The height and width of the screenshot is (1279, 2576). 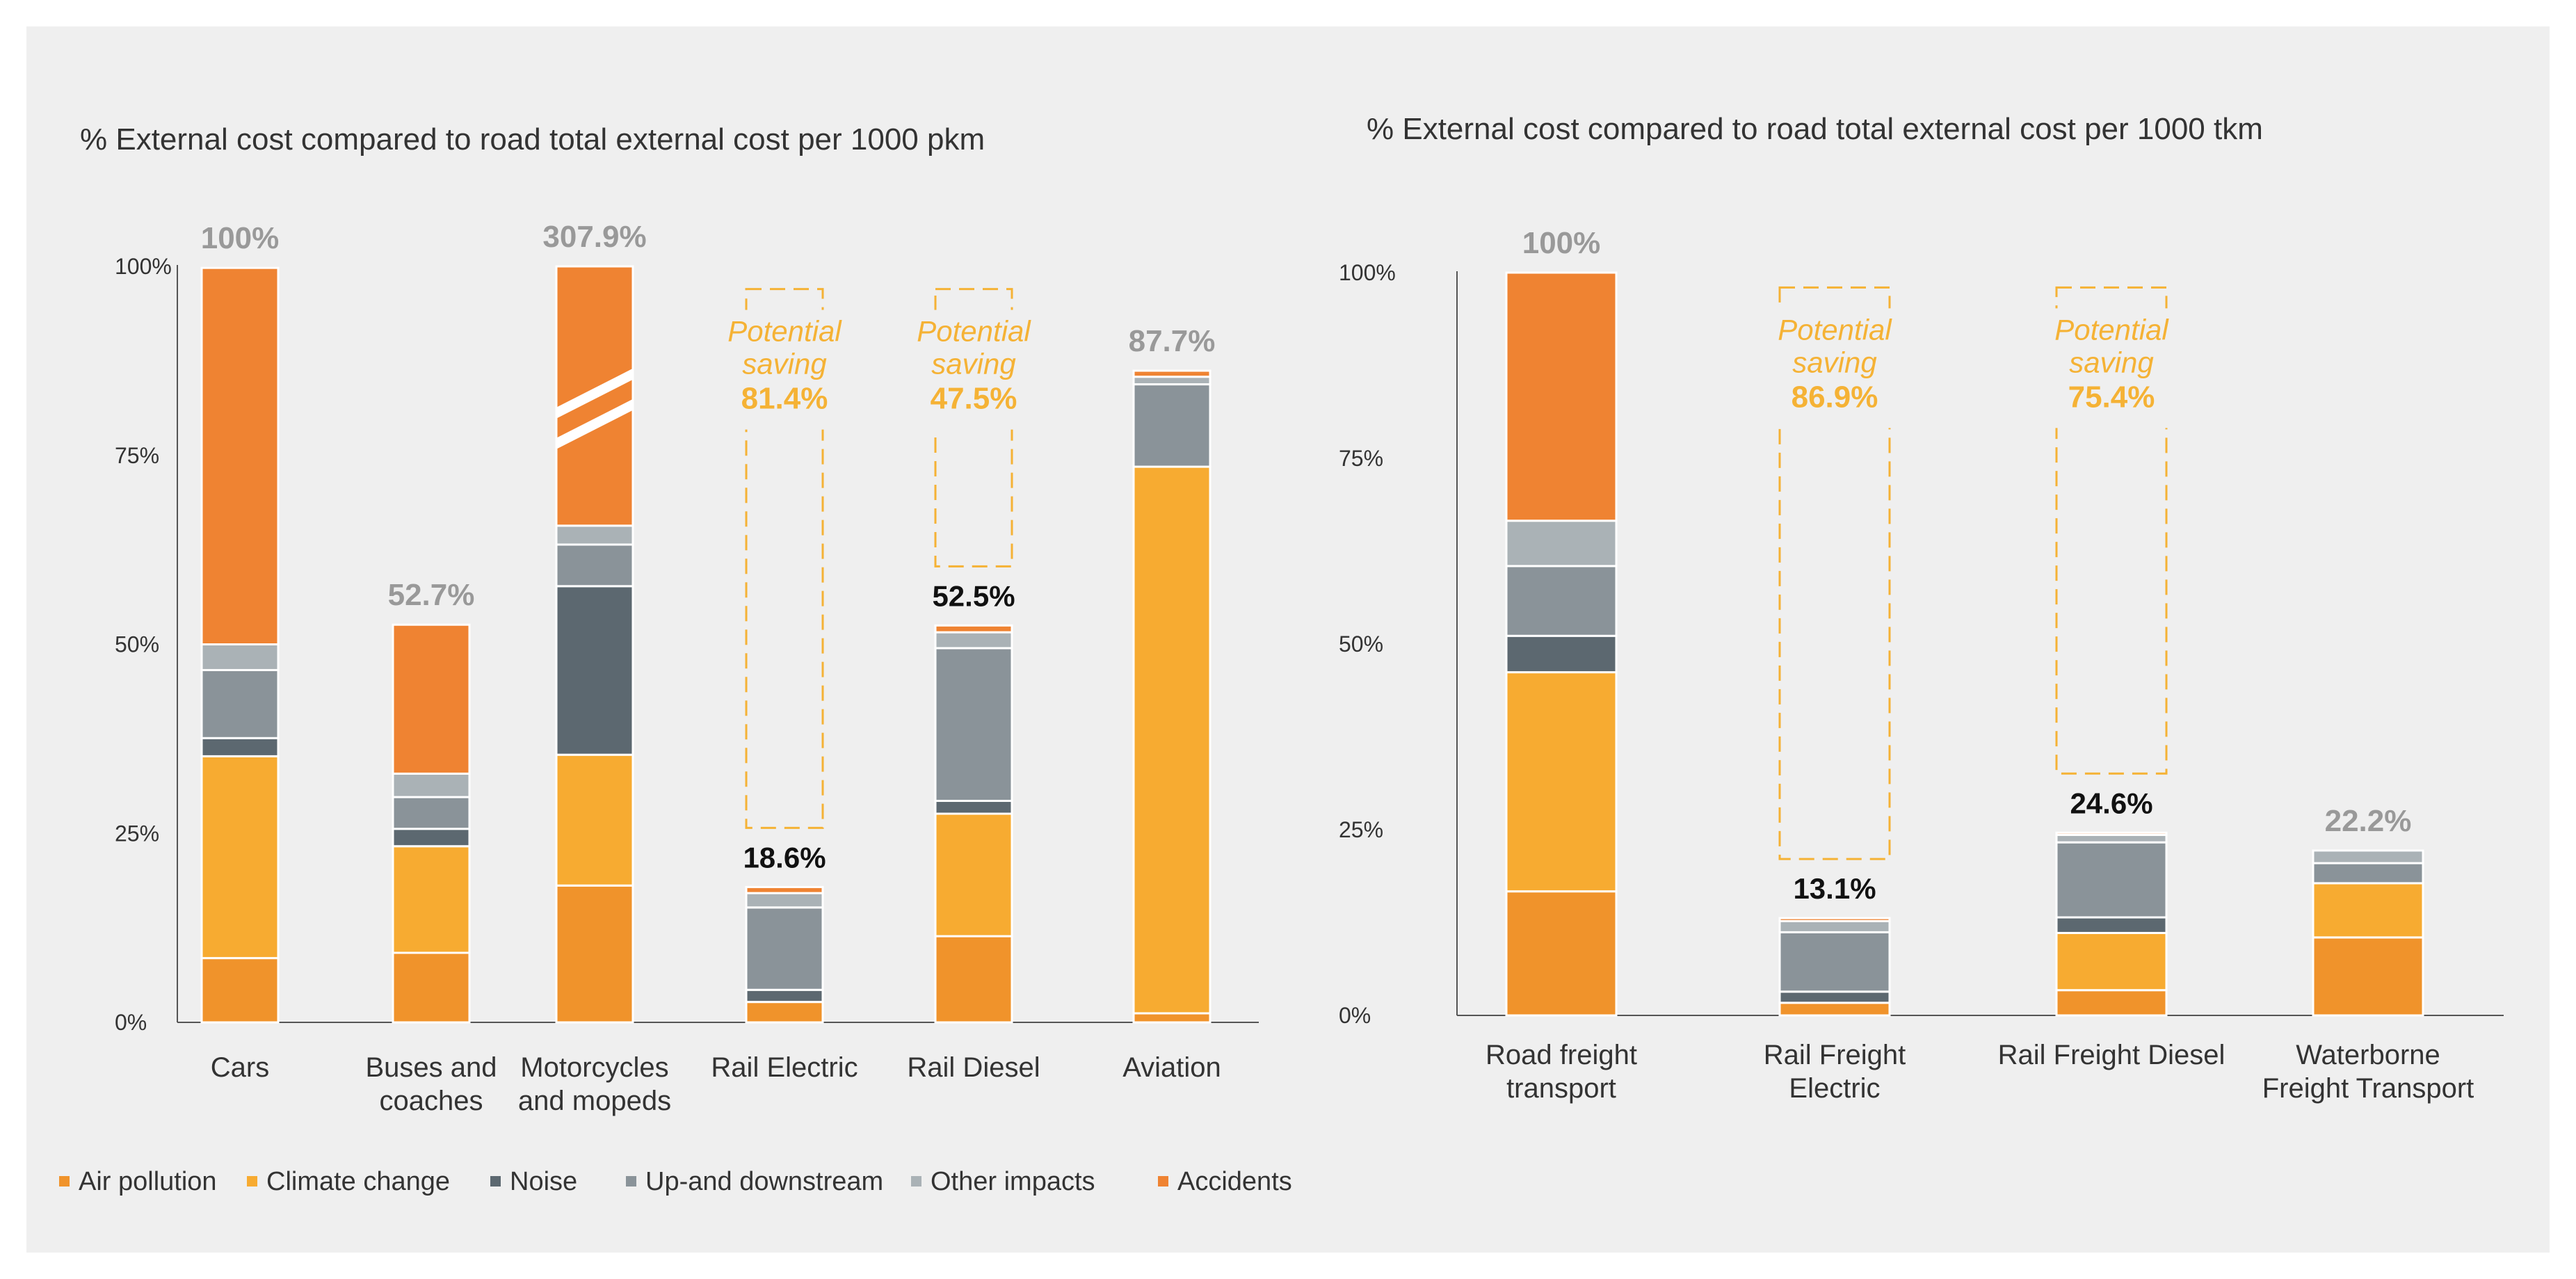 I want to click on x-category-label: Freight Transport, so click(x=2368, y=1088).